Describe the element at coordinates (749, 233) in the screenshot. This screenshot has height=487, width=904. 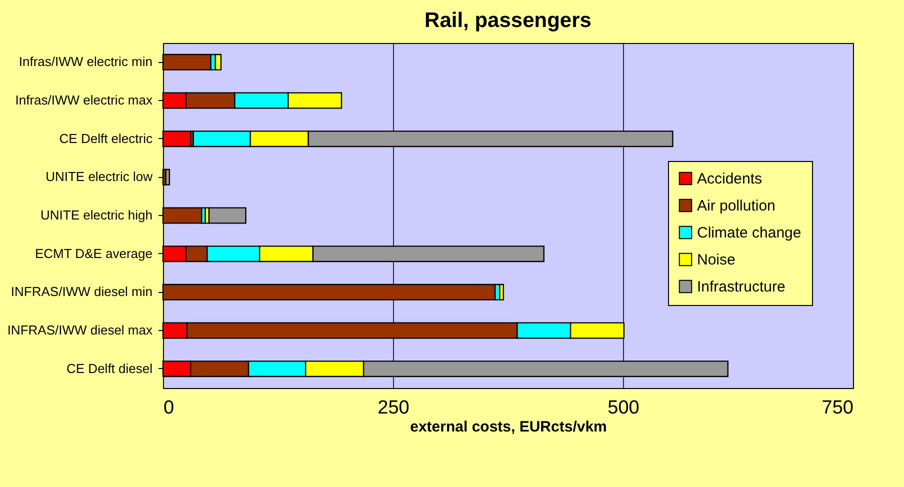
I see `legend-label: Climate change` at that location.